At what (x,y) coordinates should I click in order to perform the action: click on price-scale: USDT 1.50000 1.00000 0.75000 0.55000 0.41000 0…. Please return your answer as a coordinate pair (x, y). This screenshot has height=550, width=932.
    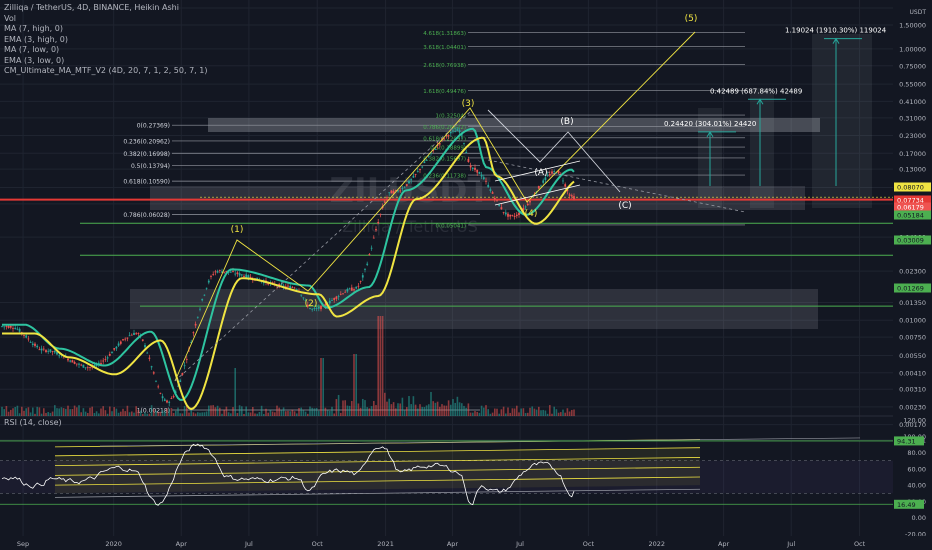
    Looking at the image, I should click on (912, 269).